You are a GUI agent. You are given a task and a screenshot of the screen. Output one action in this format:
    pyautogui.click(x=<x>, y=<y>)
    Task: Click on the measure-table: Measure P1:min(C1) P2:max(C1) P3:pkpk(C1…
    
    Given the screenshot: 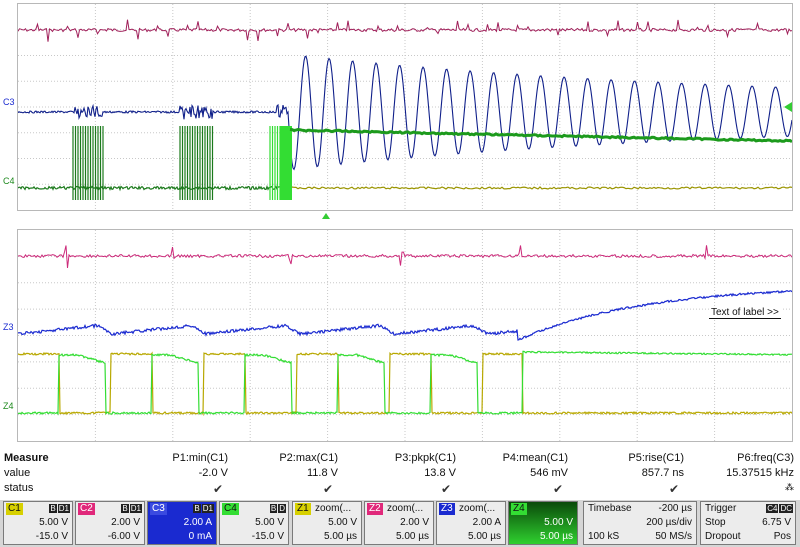 What is the action you would take?
    pyautogui.click(x=400, y=474)
    